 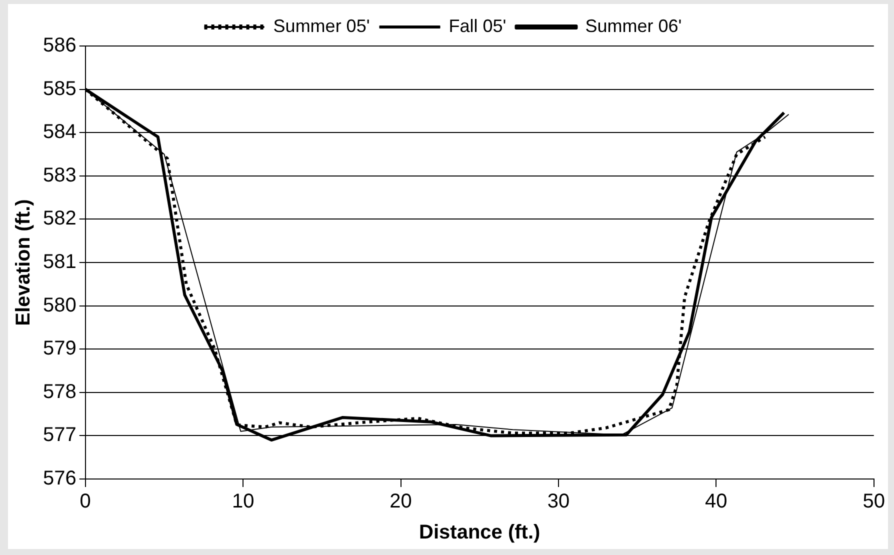 What do you see at coordinates (873, 501) in the screenshot?
I see `x-tick-label: 50` at bounding box center [873, 501].